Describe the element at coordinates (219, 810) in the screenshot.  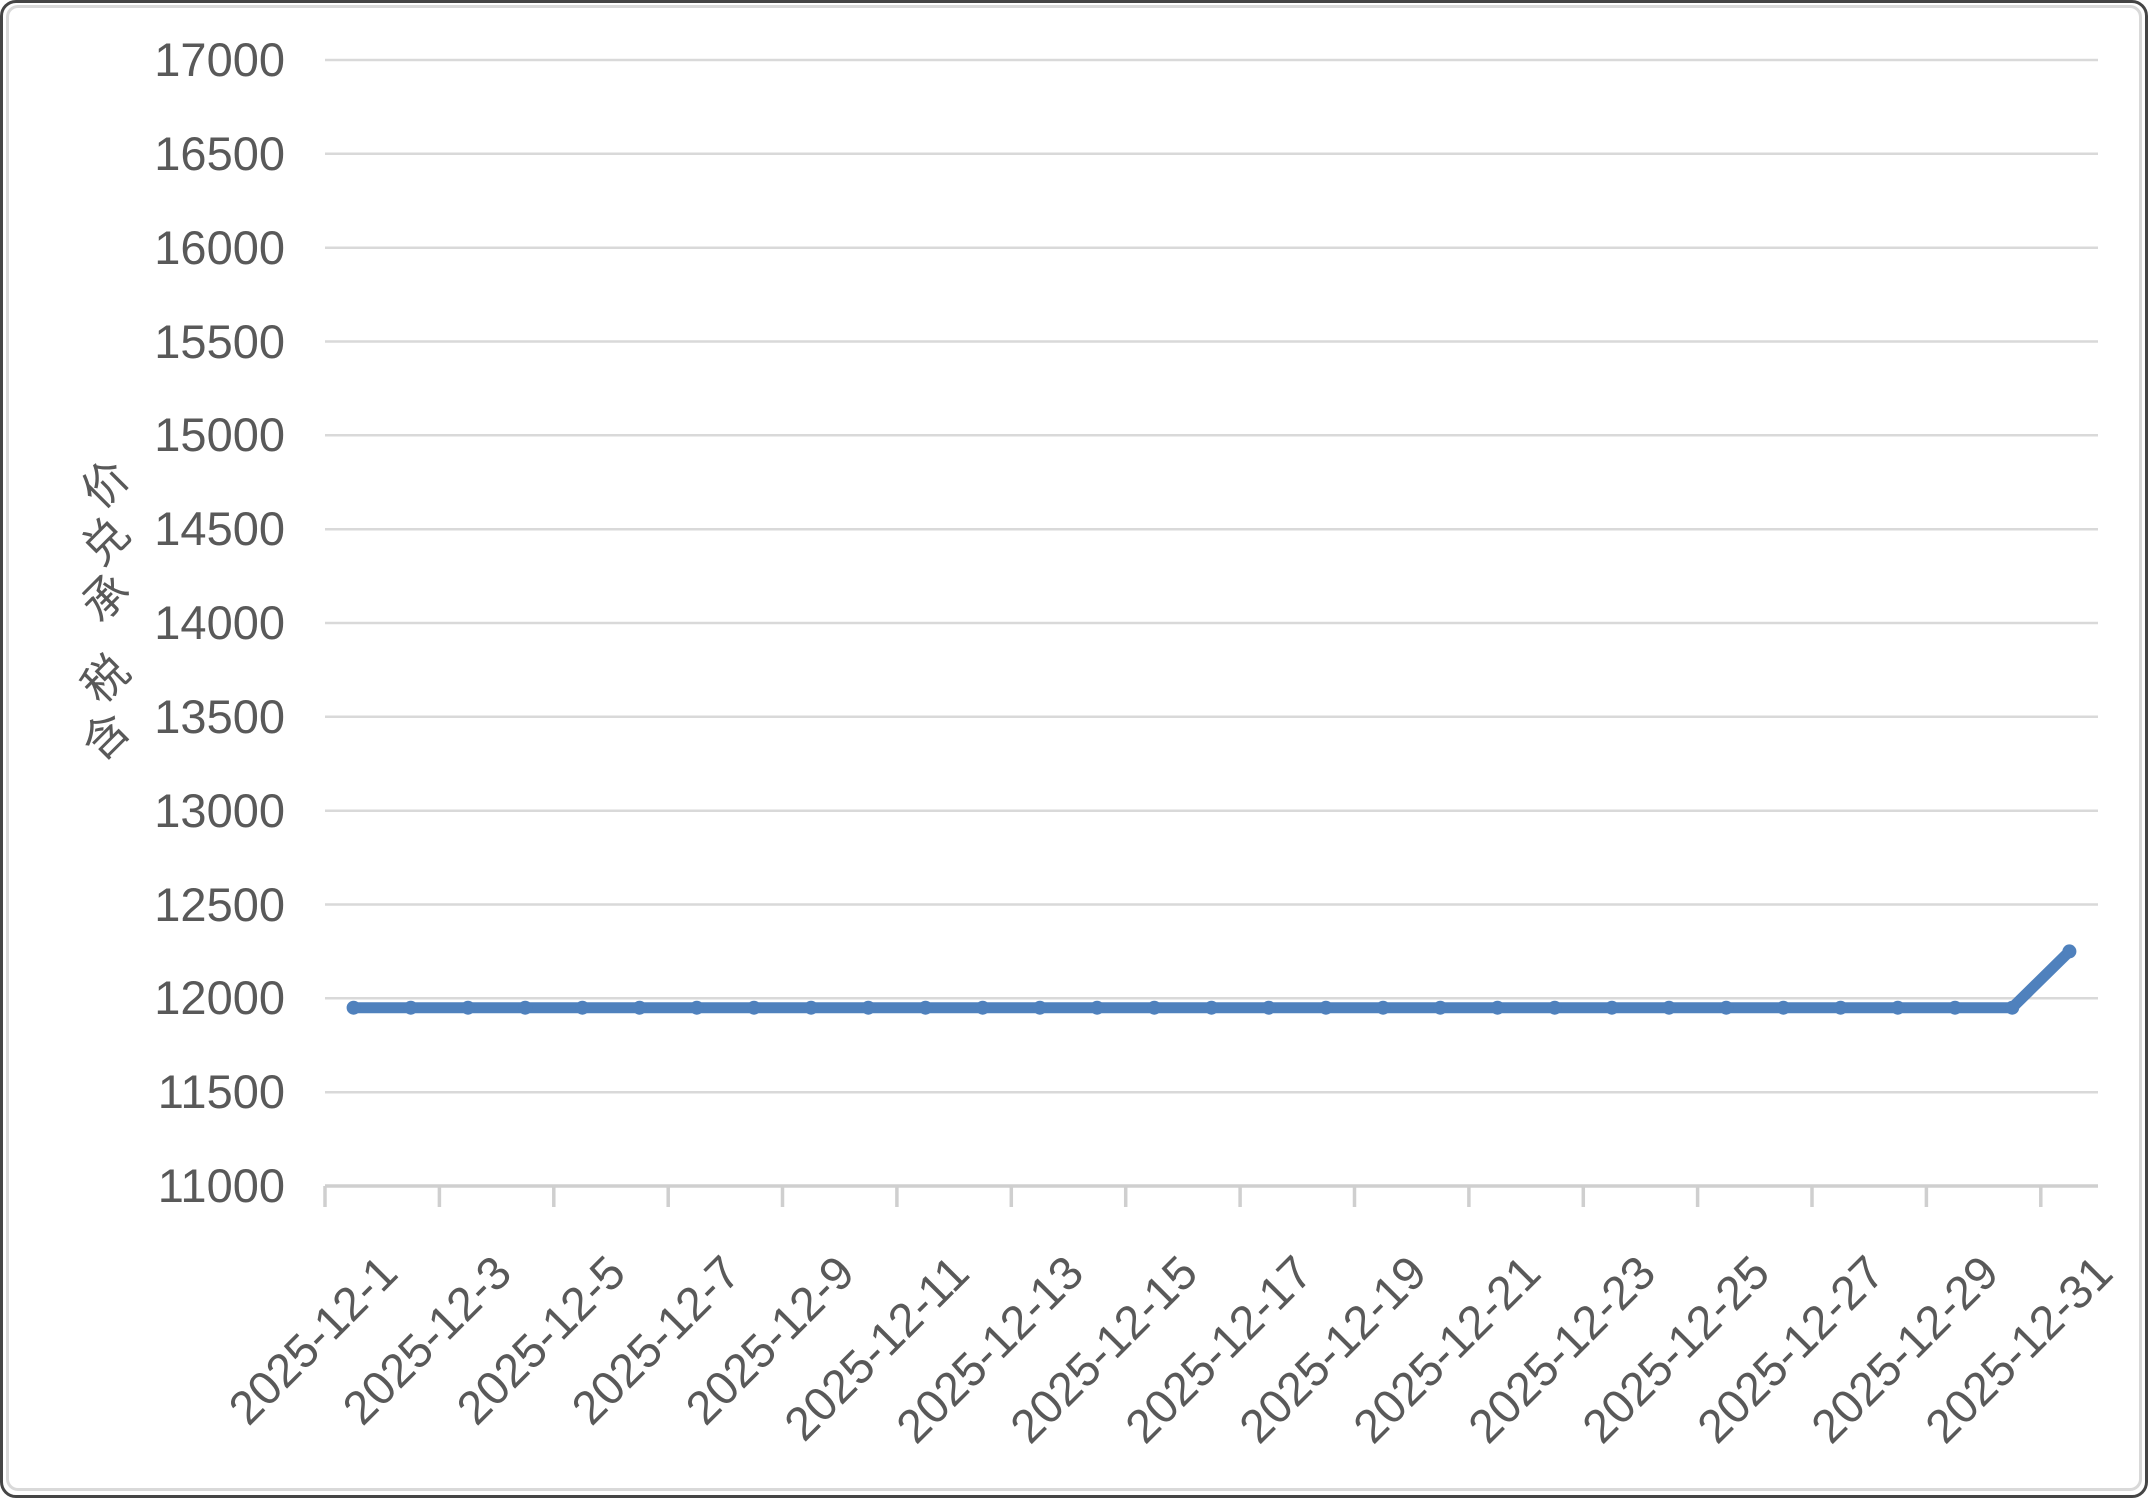
I see `y-axis-tick-label: 13000` at that location.